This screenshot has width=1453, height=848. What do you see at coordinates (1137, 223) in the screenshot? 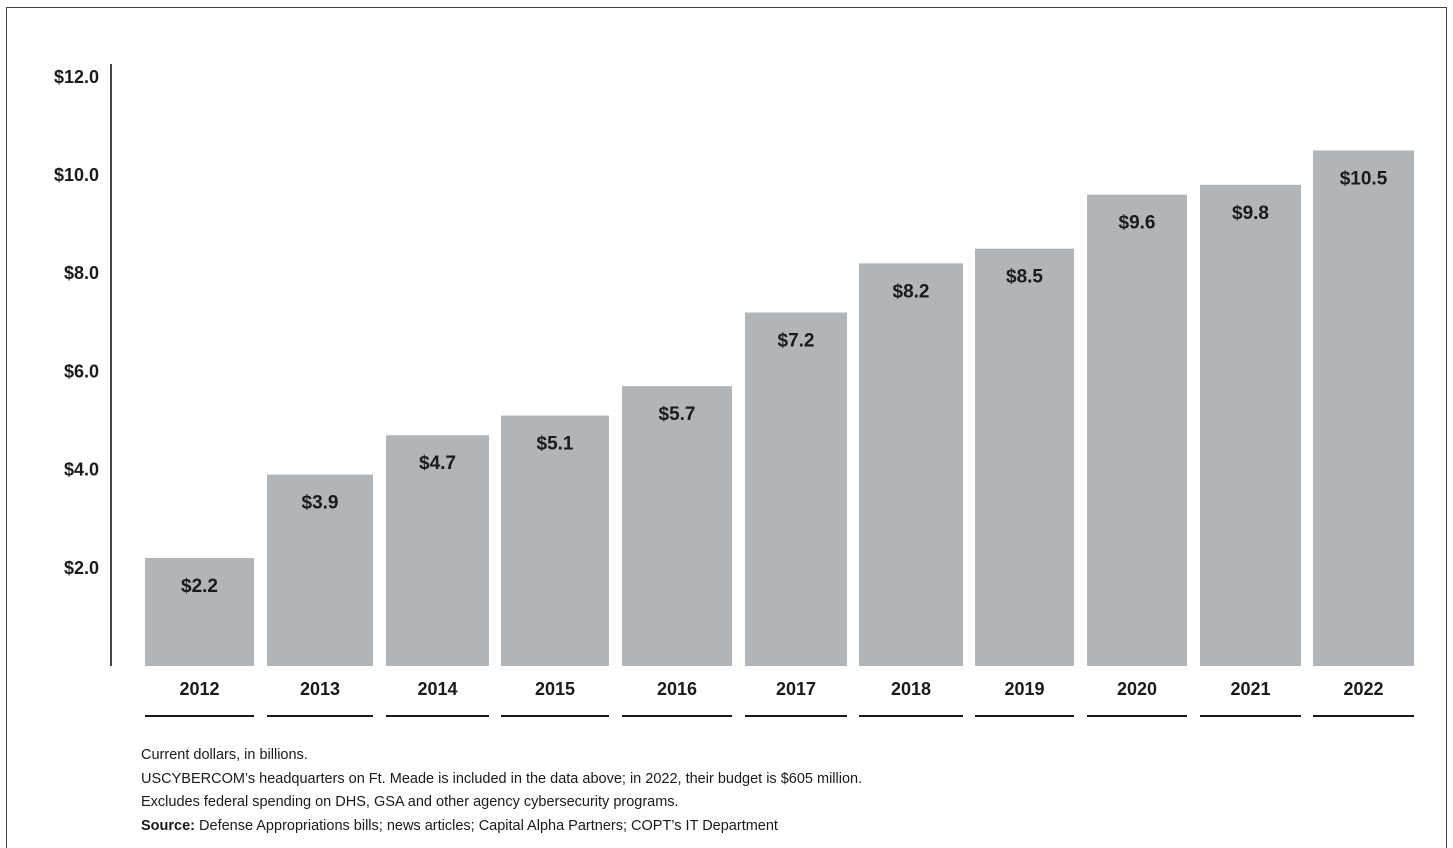
I see `data-label-2020: $9.6` at bounding box center [1137, 223].